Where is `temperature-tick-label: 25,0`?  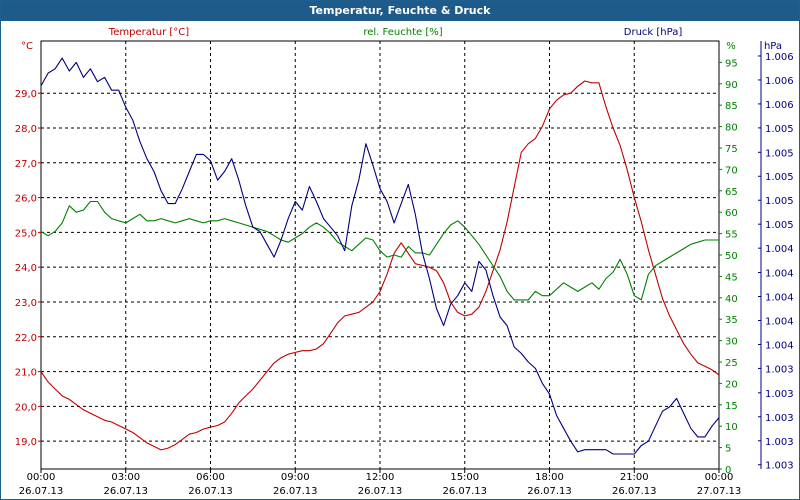 temperature-tick-label: 25,0 is located at coordinates (26, 233).